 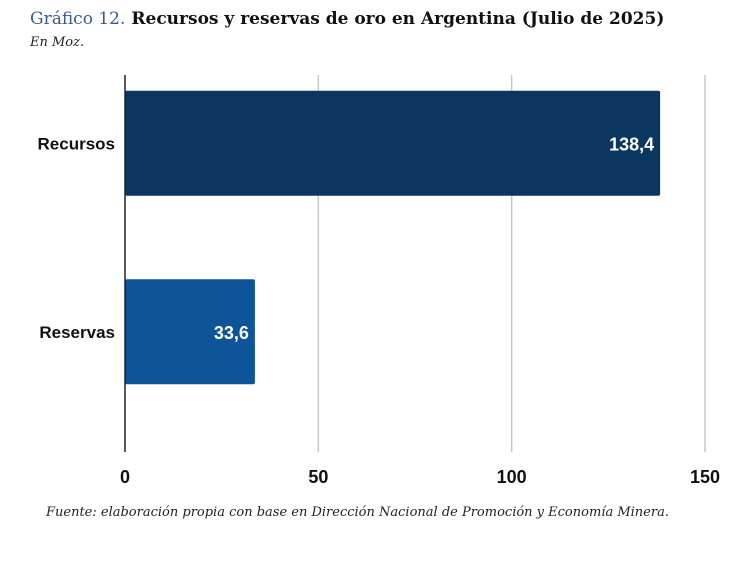 I want to click on x-tick-label-50: 50, so click(x=318, y=477).